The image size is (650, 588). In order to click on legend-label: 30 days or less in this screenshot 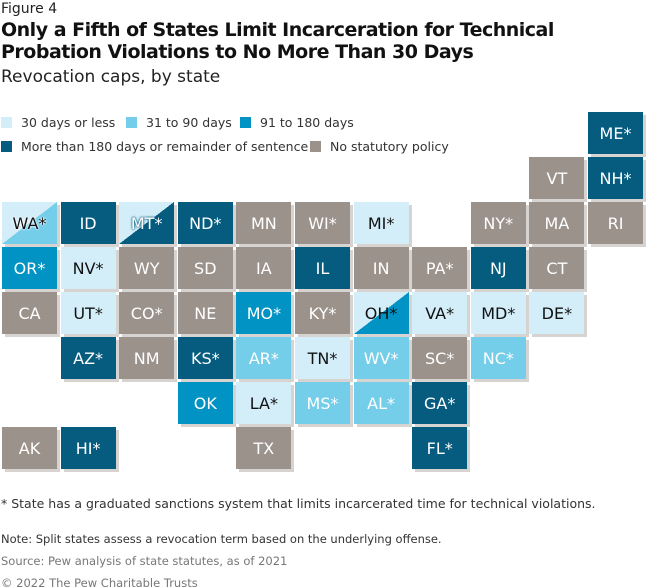, I will do `click(68, 122)`.